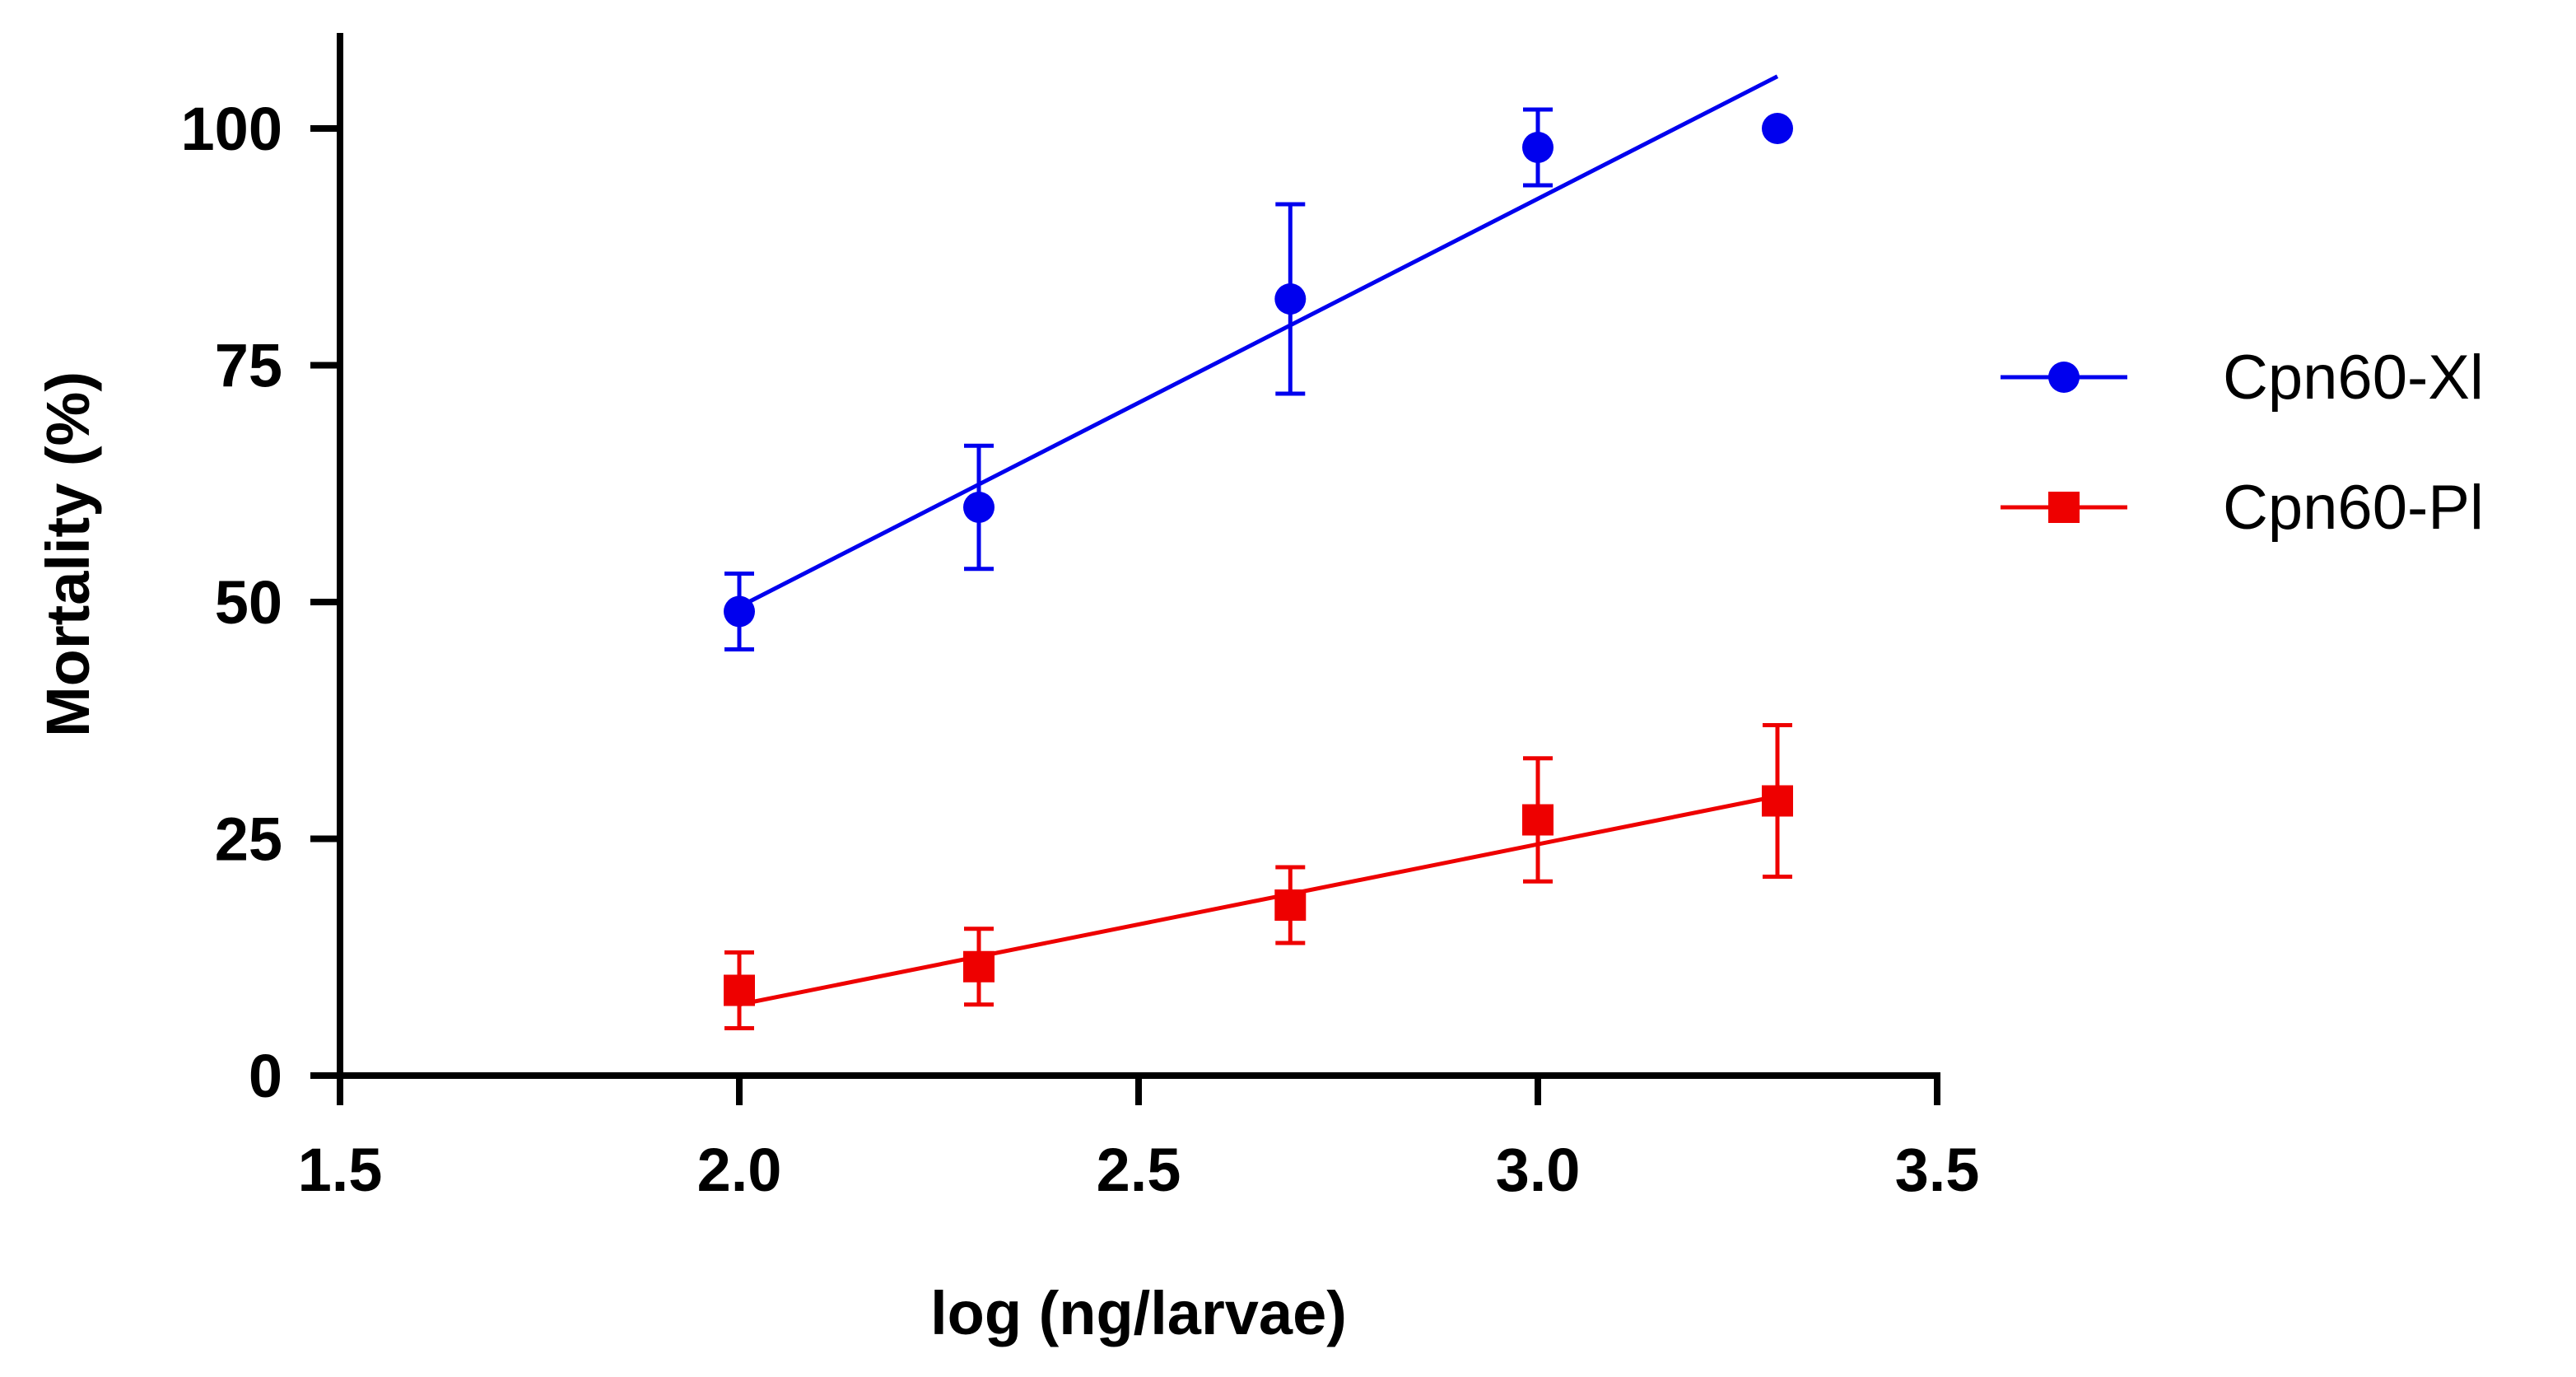  What do you see at coordinates (1258, 900) in the screenshot?
I see `fit-line` at bounding box center [1258, 900].